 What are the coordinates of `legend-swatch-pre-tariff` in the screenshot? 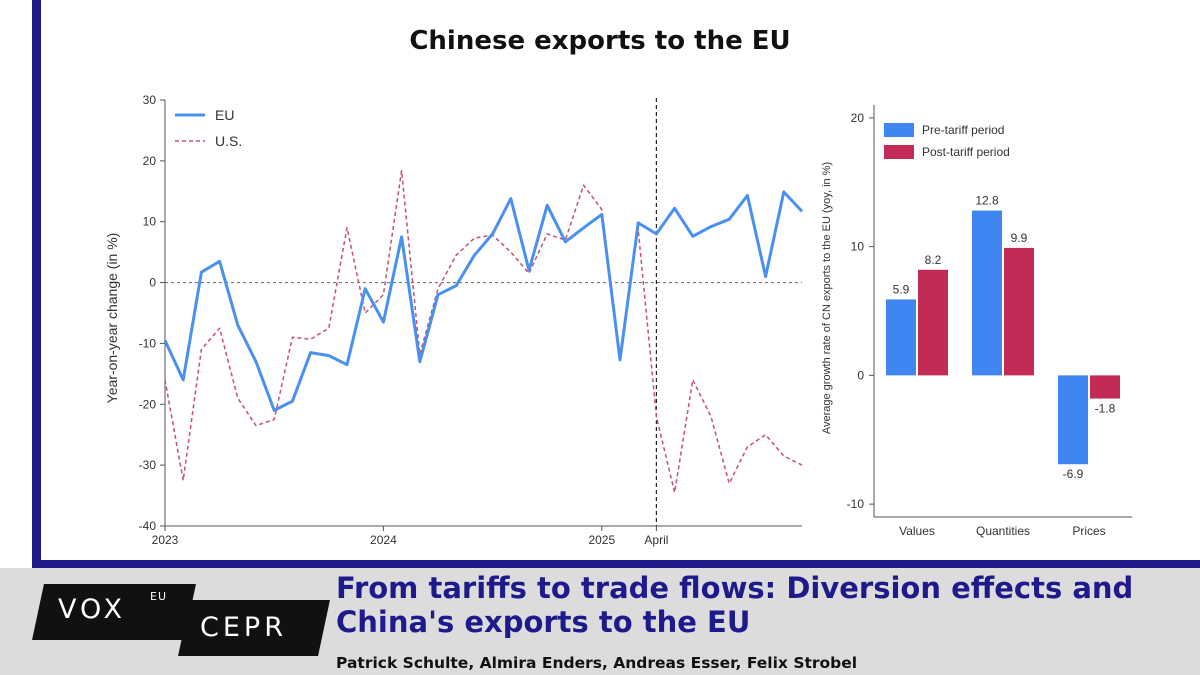 It's located at (899, 130).